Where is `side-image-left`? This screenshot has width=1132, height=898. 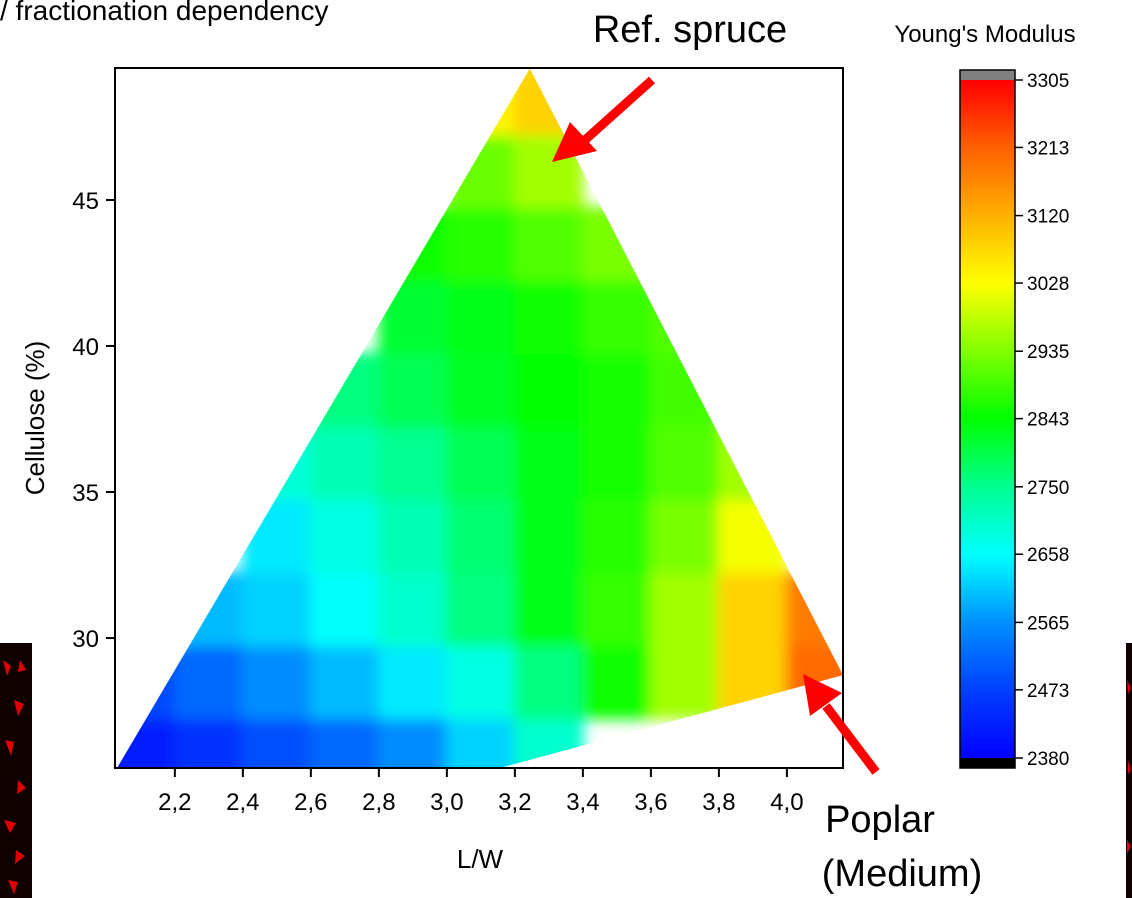
side-image-left is located at coordinates (16, 770).